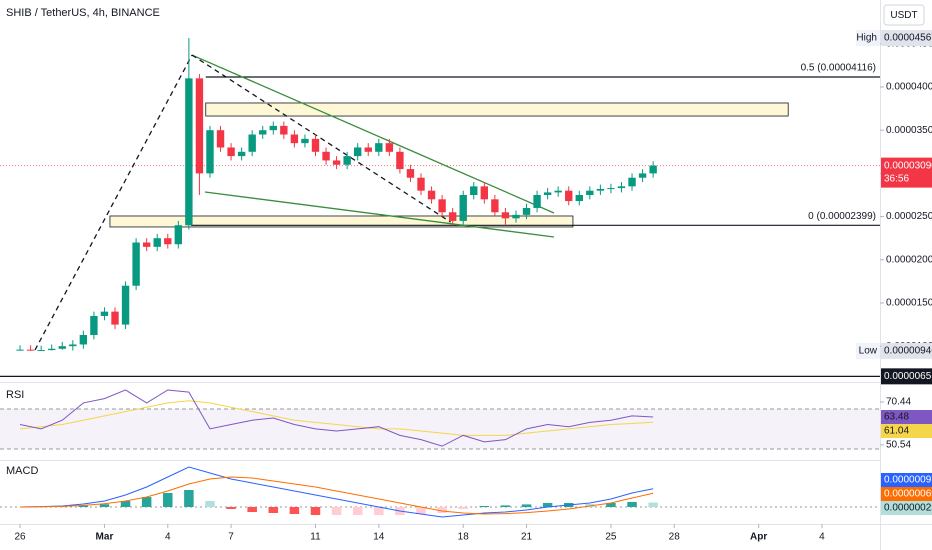 The height and width of the screenshot is (550, 932). What do you see at coordinates (315, 537) in the screenshot?
I see `x-tick-label: 11` at bounding box center [315, 537].